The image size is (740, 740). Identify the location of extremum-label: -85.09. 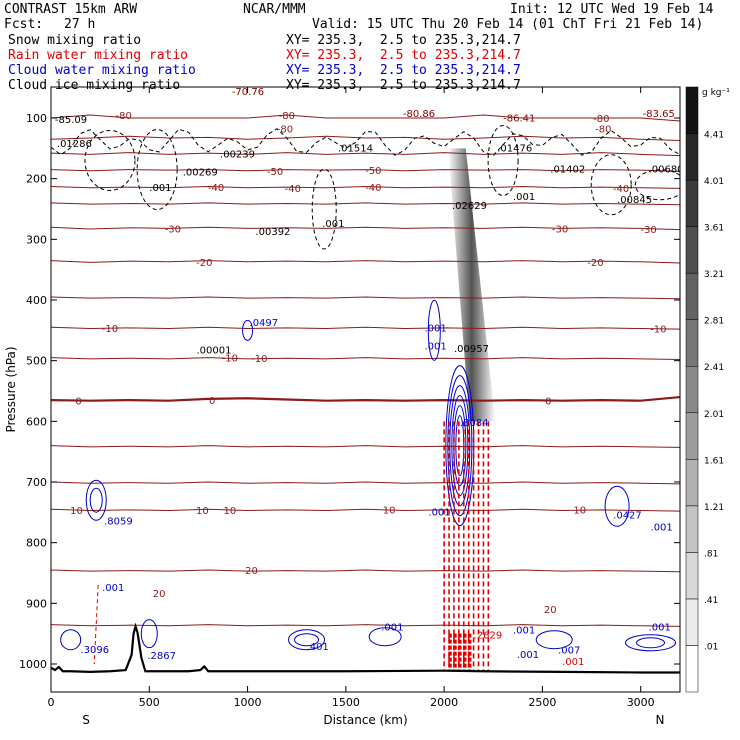
(71, 120).